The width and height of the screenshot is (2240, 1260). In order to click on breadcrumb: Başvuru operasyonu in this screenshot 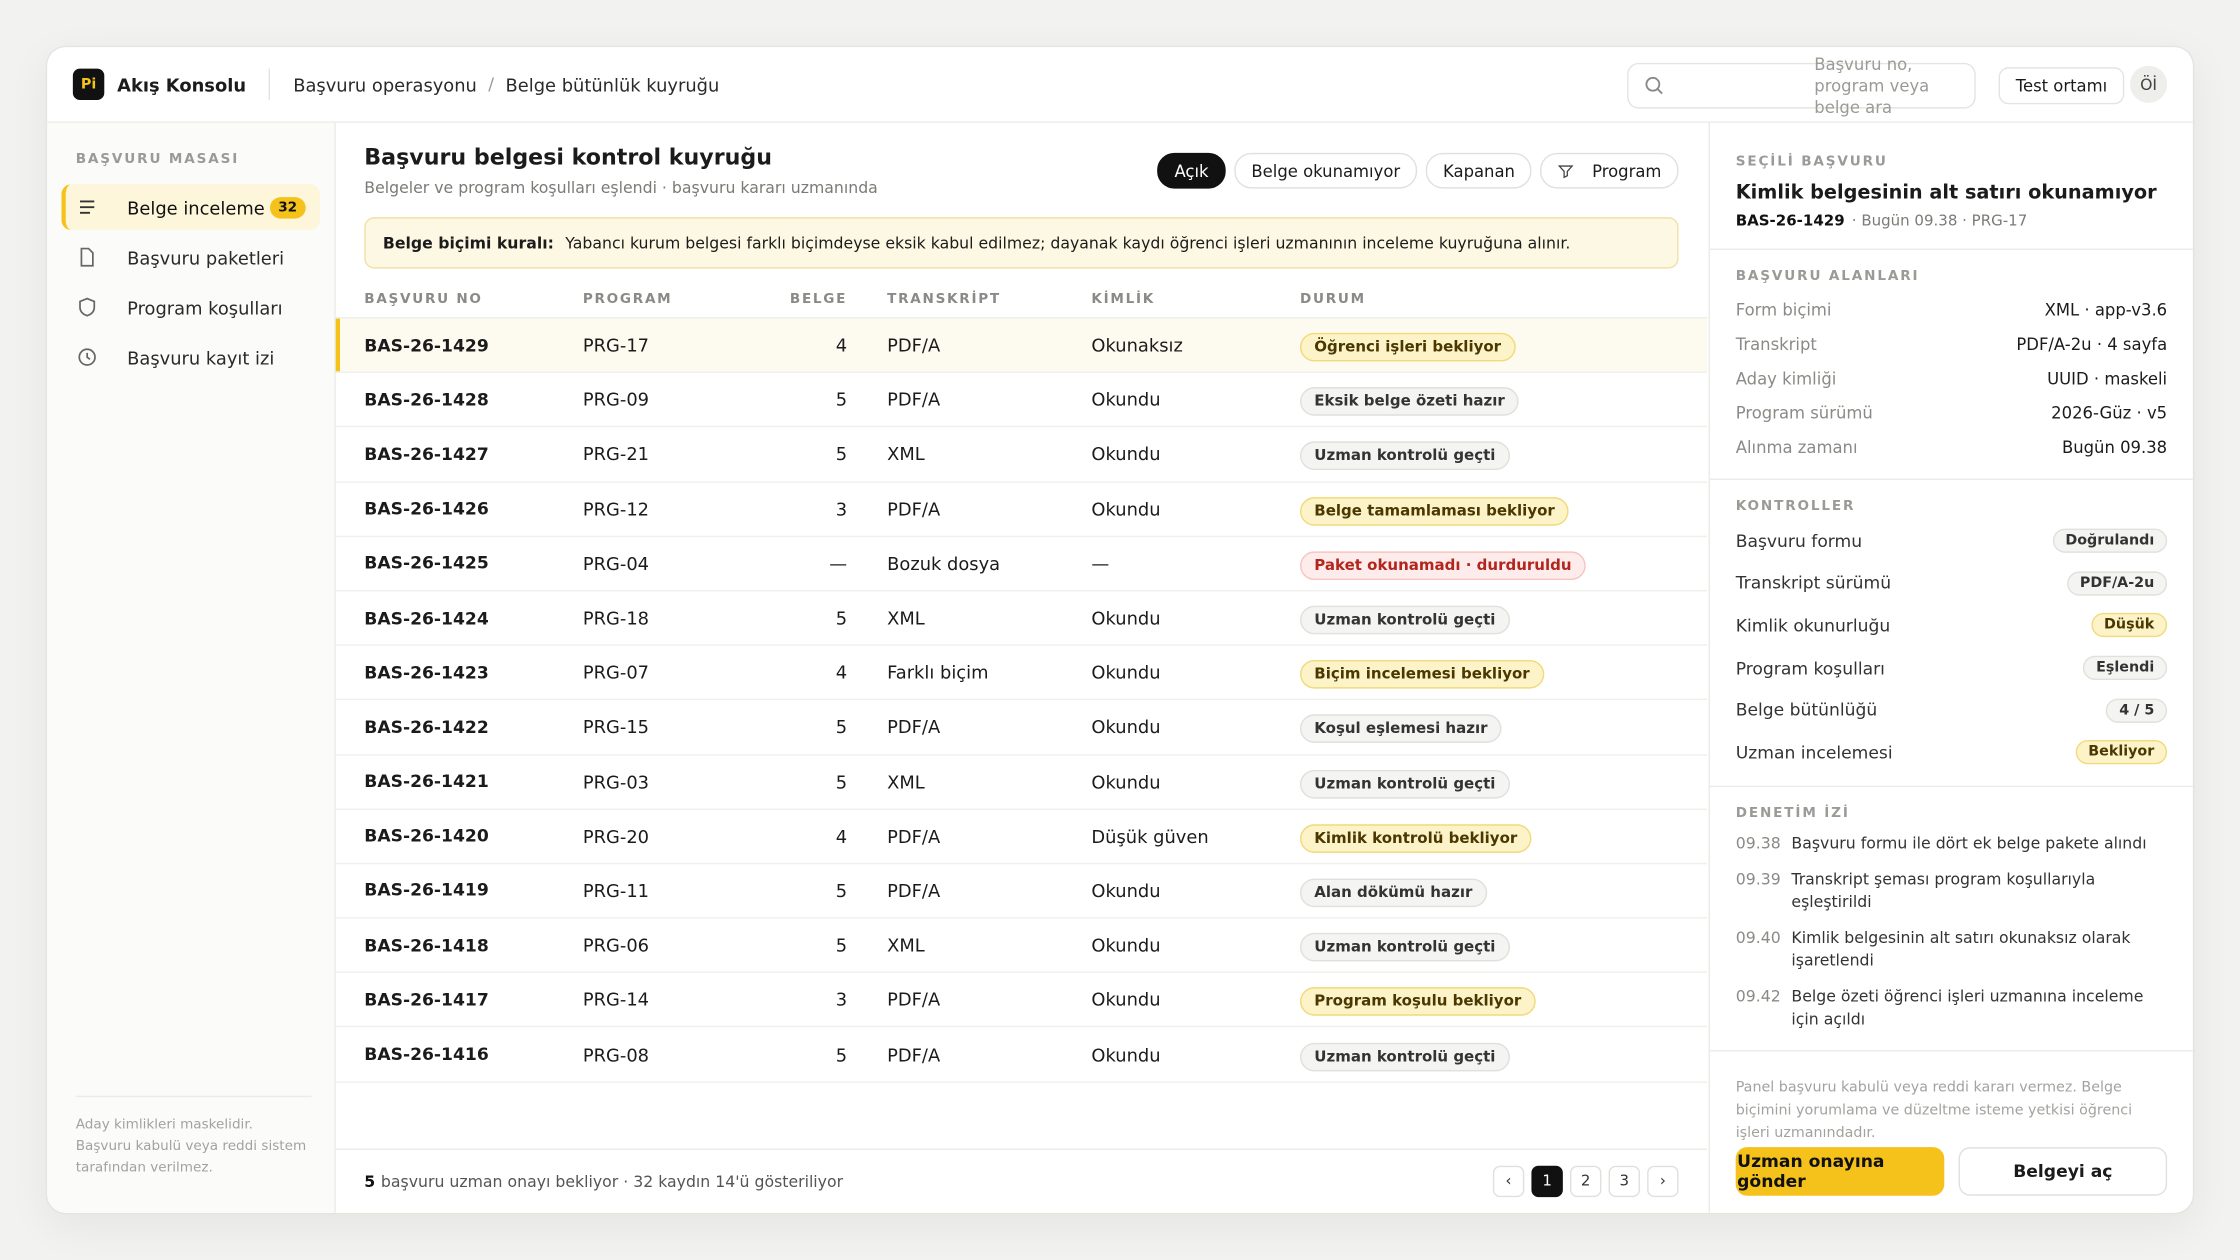, I will do `click(385, 84)`.